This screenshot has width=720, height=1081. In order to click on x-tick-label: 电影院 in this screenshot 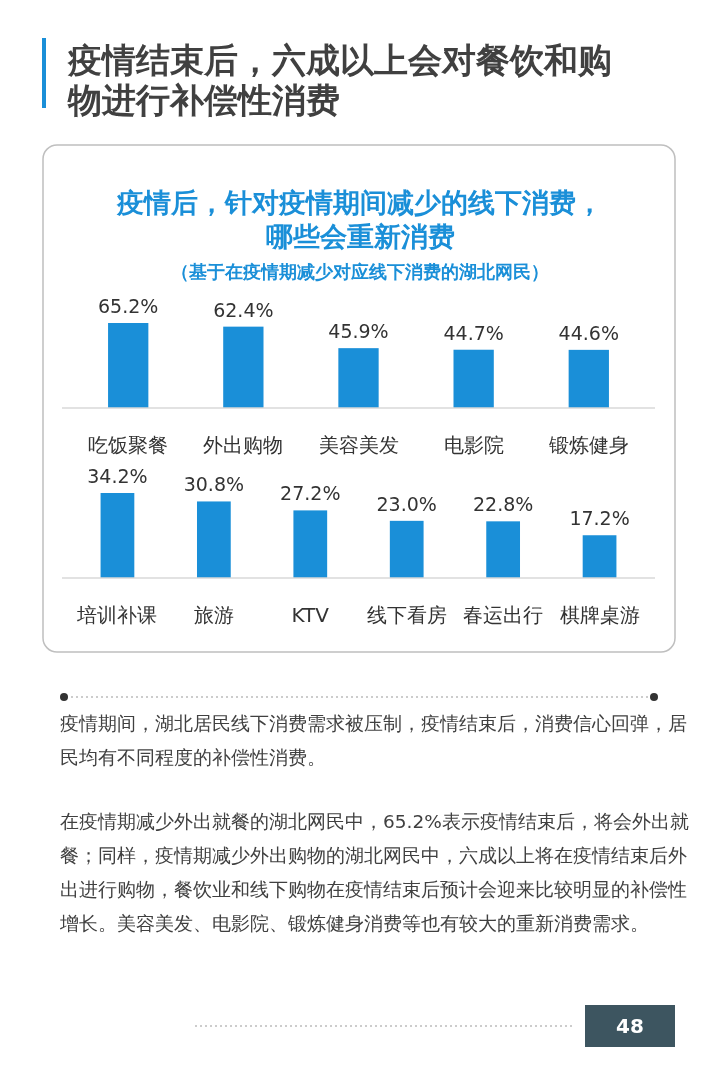, I will do `click(473, 445)`.